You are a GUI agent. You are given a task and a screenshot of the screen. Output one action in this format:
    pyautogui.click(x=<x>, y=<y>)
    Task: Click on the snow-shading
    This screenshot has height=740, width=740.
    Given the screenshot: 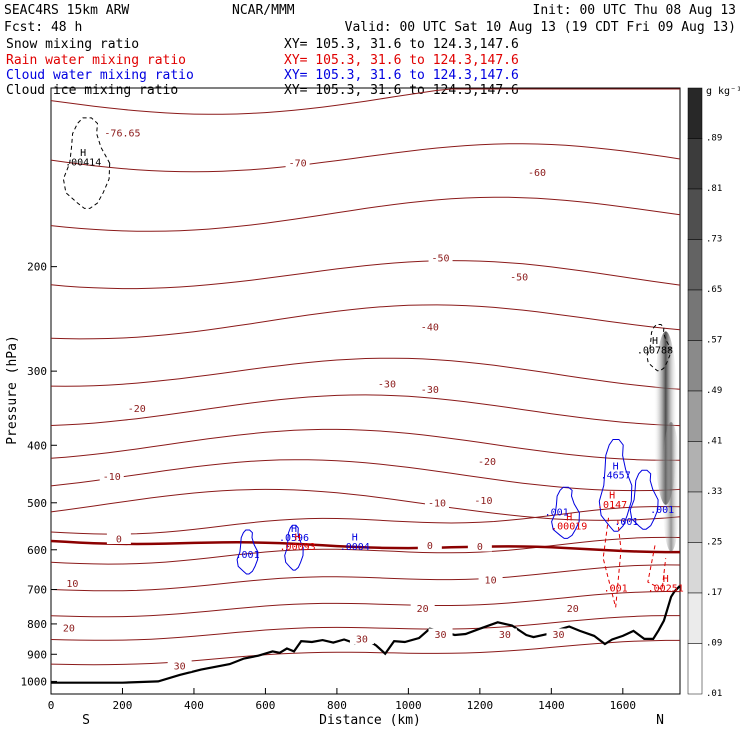 What is the action you would take?
    pyautogui.click(x=667, y=441)
    